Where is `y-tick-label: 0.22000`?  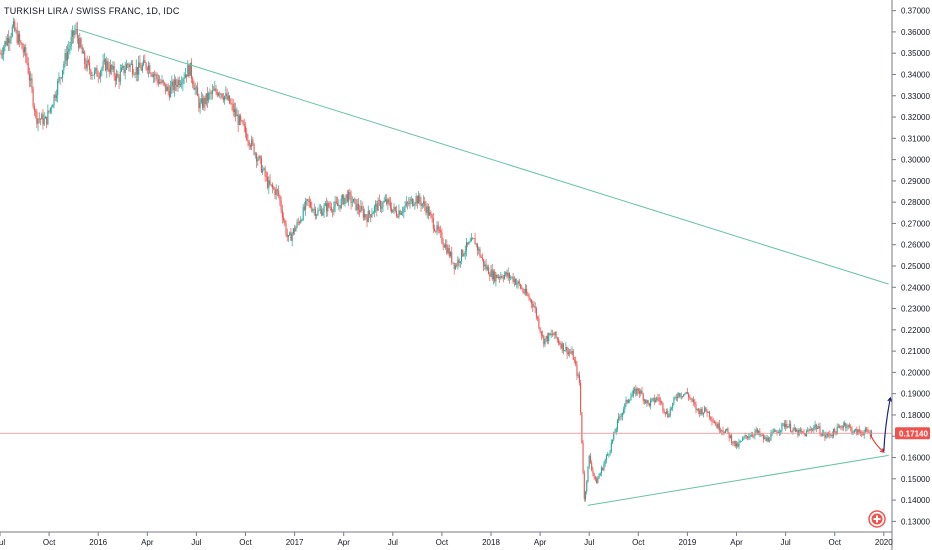 y-tick-label: 0.22000 is located at coordinates (915, 330).